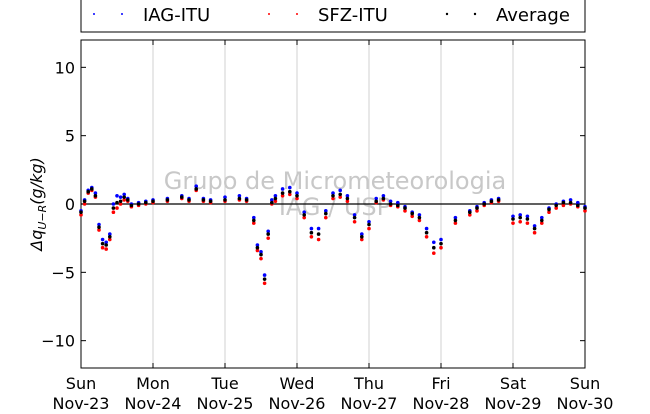  What do you see at coordinates (70, 204) in the screenshot?
I see `y-tick-label: 0` at bounding box center [70, 204].